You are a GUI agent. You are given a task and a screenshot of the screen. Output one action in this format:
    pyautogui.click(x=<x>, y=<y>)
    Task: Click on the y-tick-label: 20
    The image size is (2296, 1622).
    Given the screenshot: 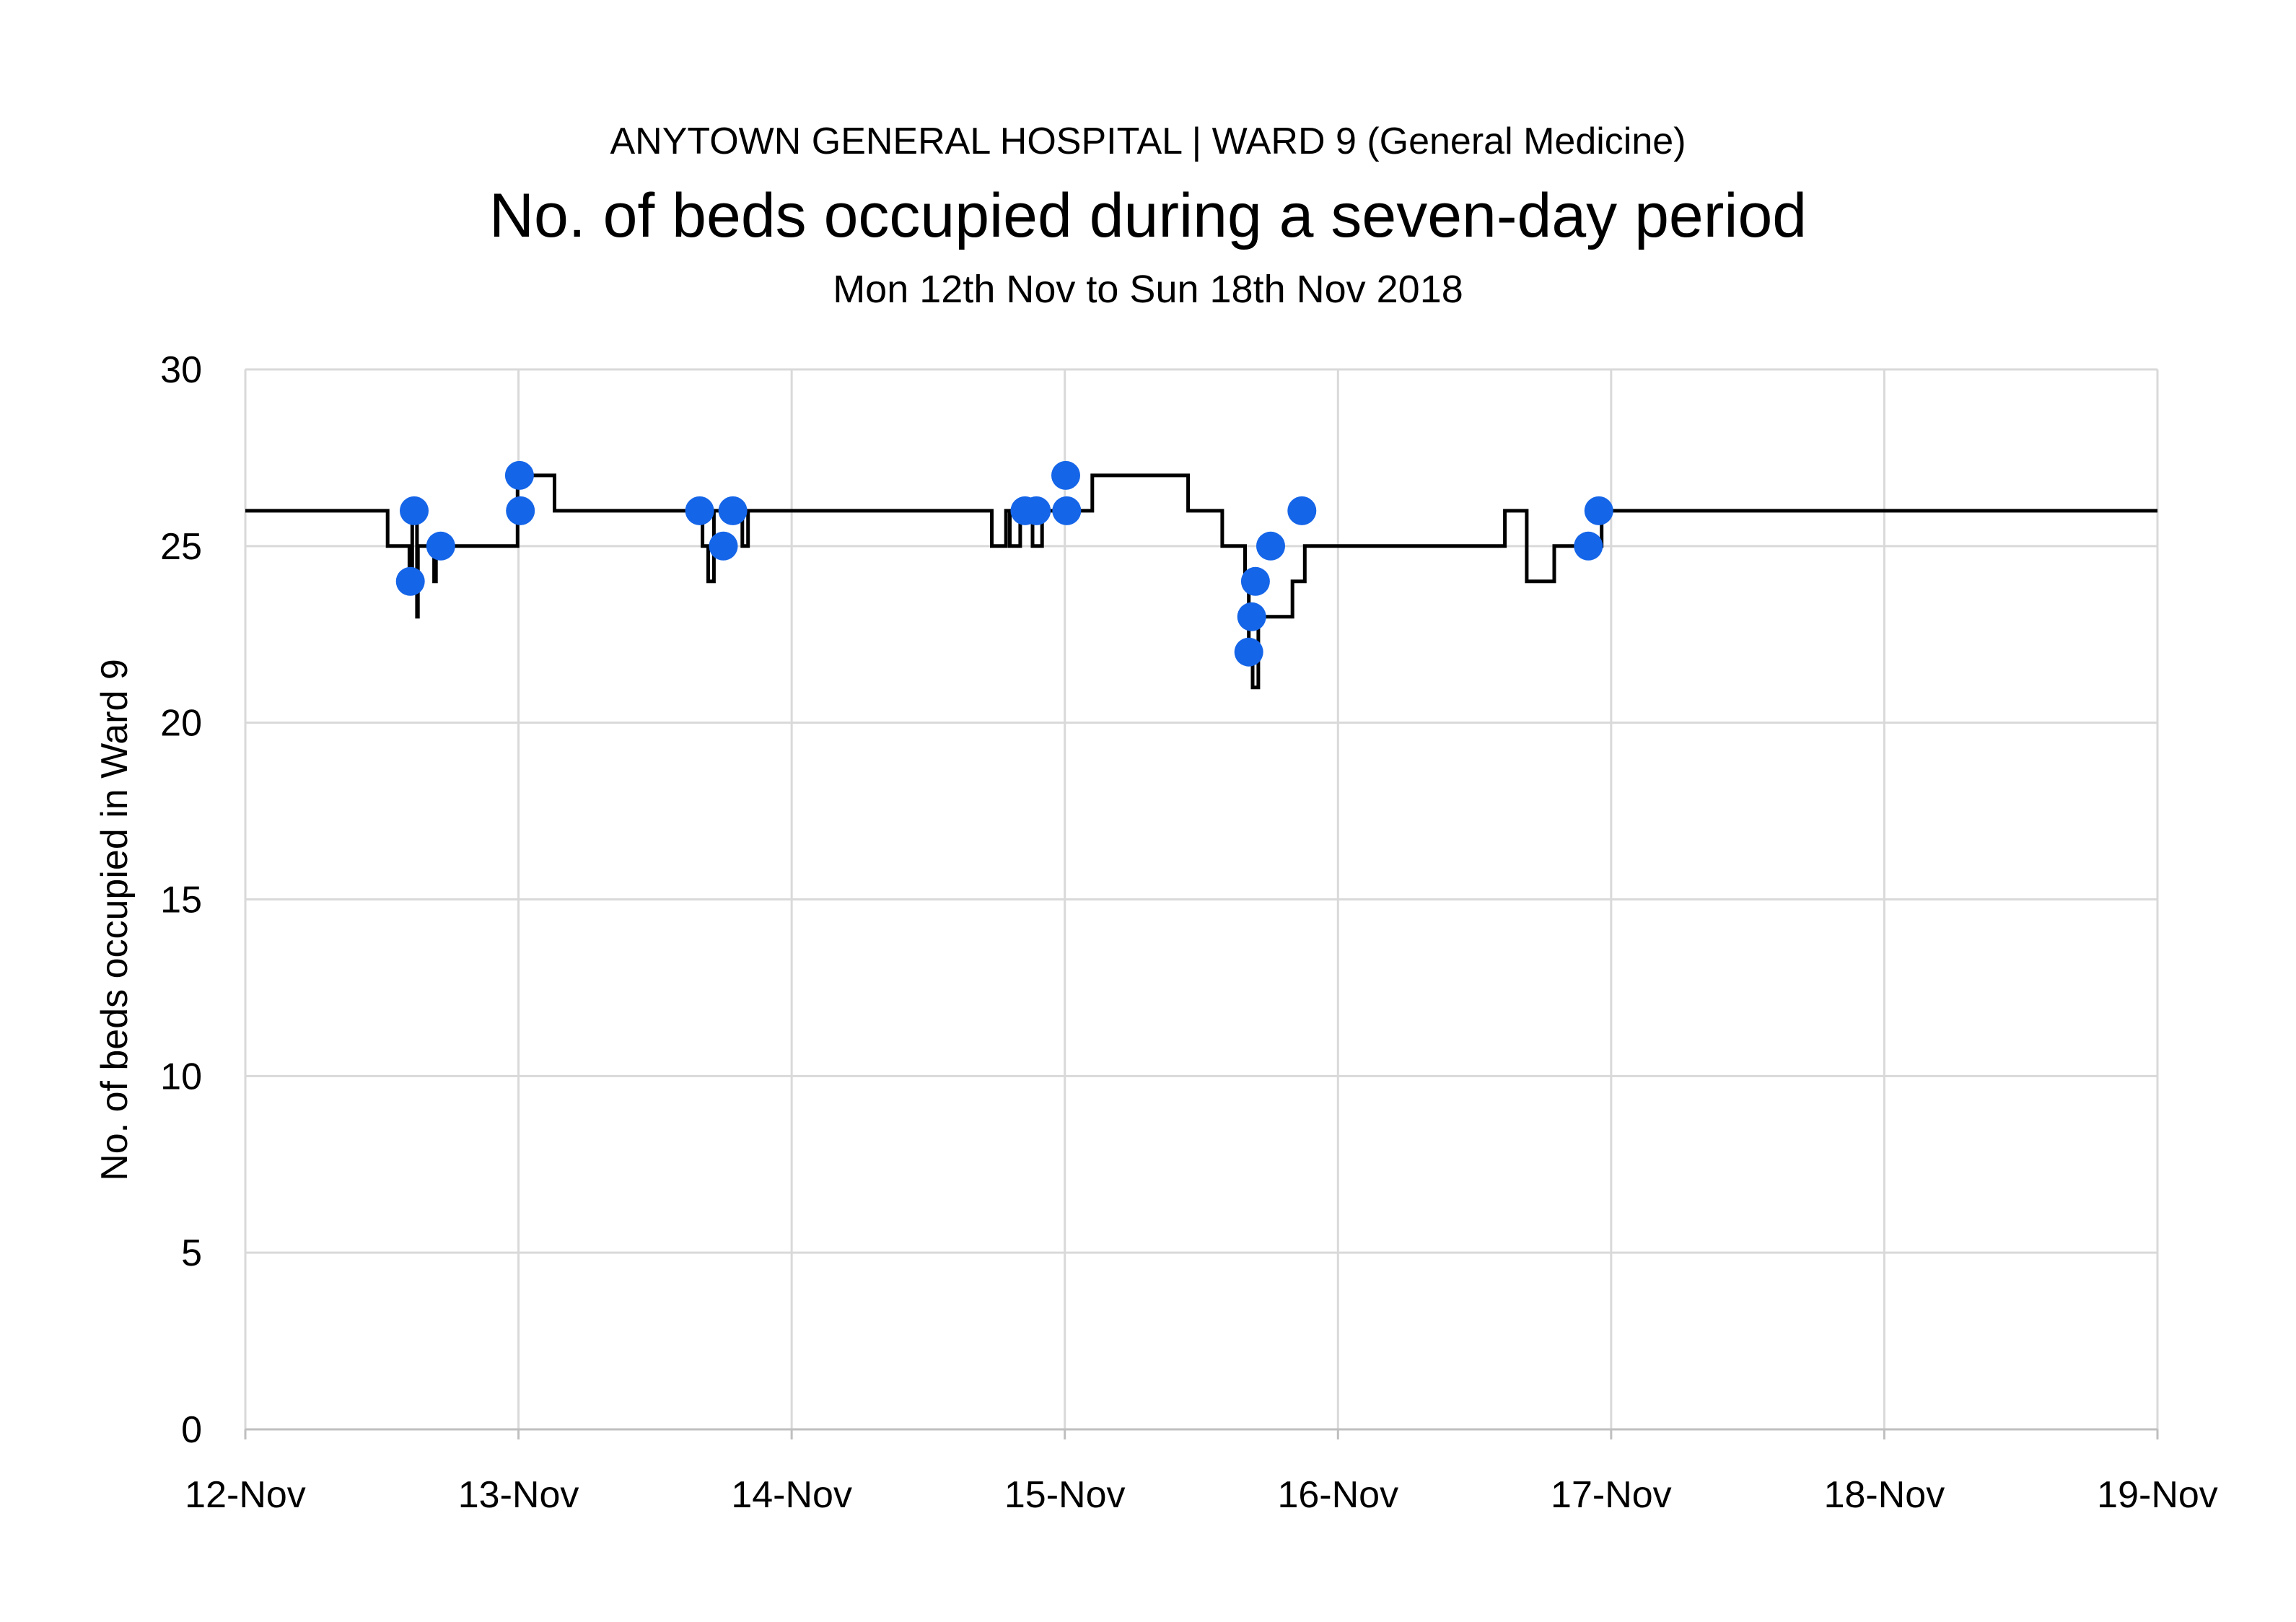 What is the action you would take?
    pyautogui.click(x=181, y=724)
    